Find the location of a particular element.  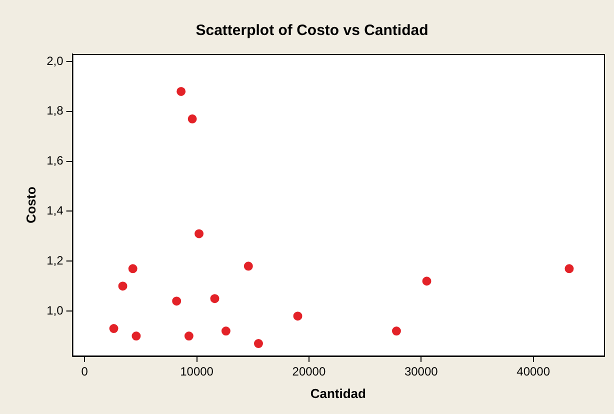

y-tick-label: 1,8 is located at coordinates (55, 111).